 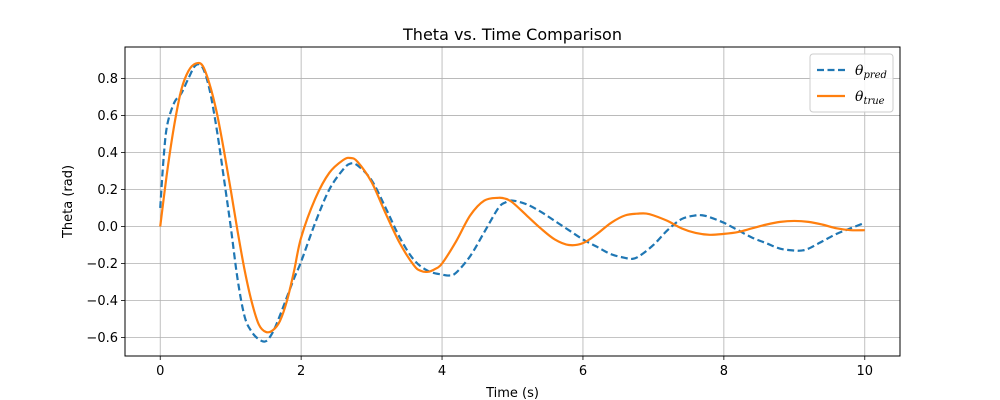 I want to click on legend-label-pred: θpred, so click(x=871, y=72).